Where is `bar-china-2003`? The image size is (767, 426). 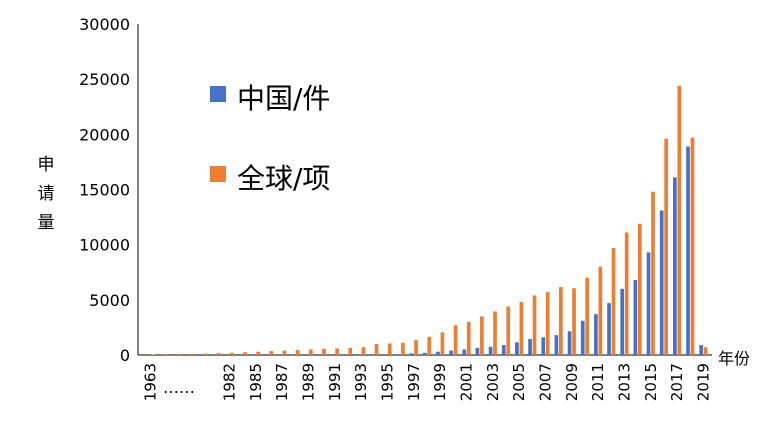 bar-china-2003 is located at coordinates (490, 350).